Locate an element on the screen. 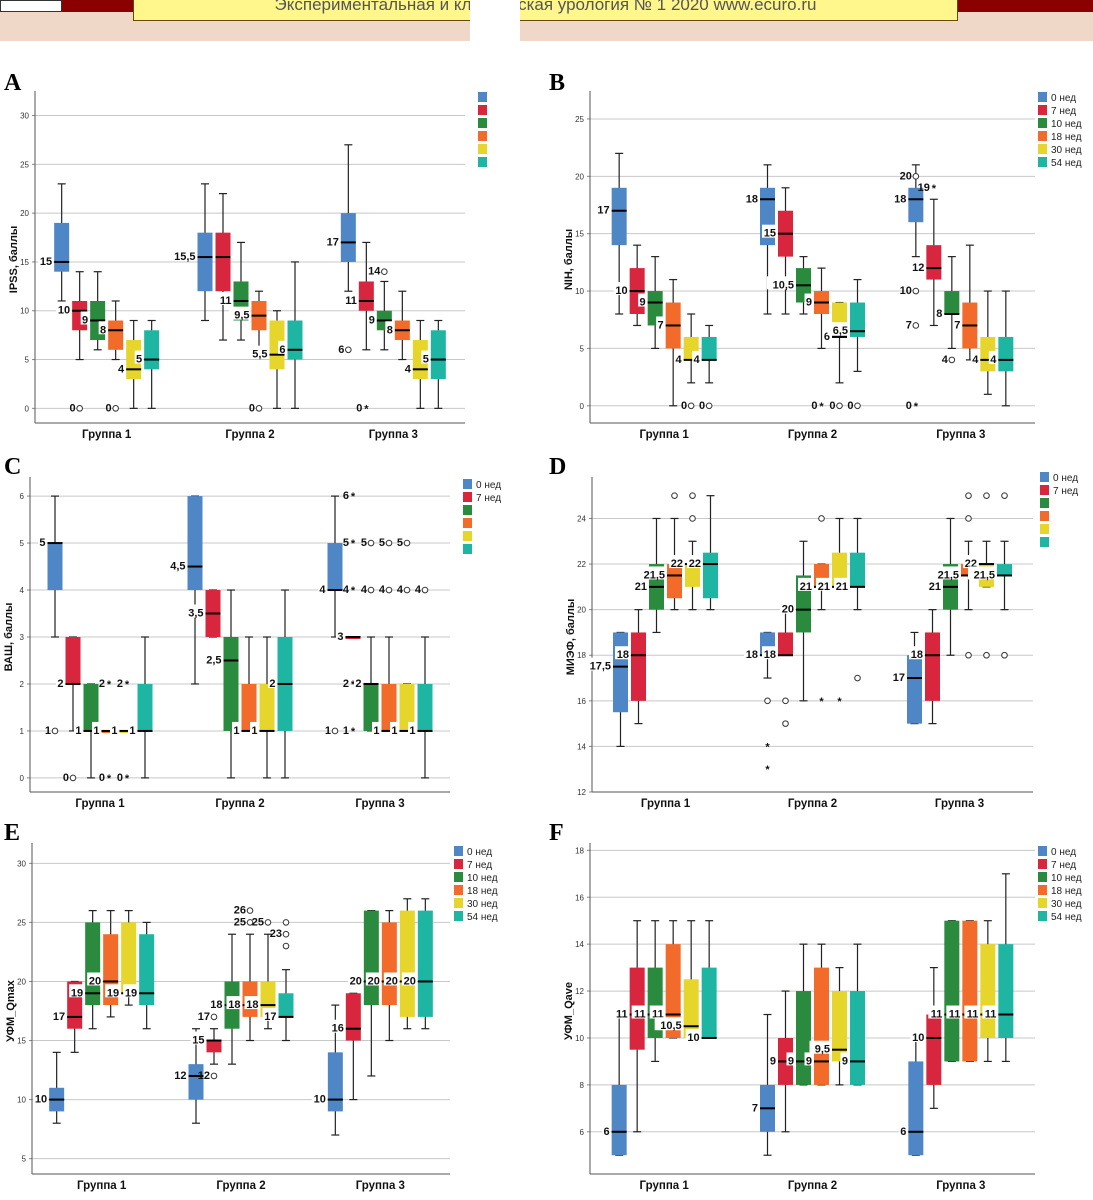  y-tick-label: 6 is located at coordinates (582, 1132).